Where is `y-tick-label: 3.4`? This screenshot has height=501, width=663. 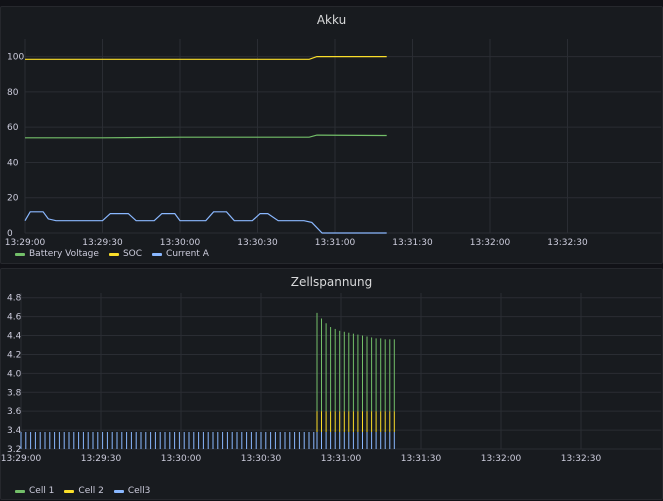 y-tick-label: 3.4 is located at coordinates (14, 431).